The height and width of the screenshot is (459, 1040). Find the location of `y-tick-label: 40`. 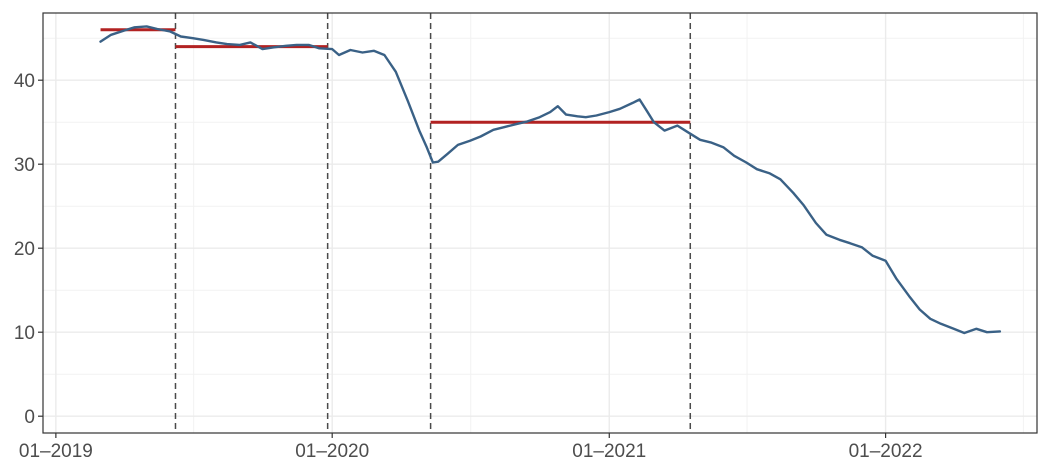

y-tick-label: 40 is located at coordinates (24, 81).